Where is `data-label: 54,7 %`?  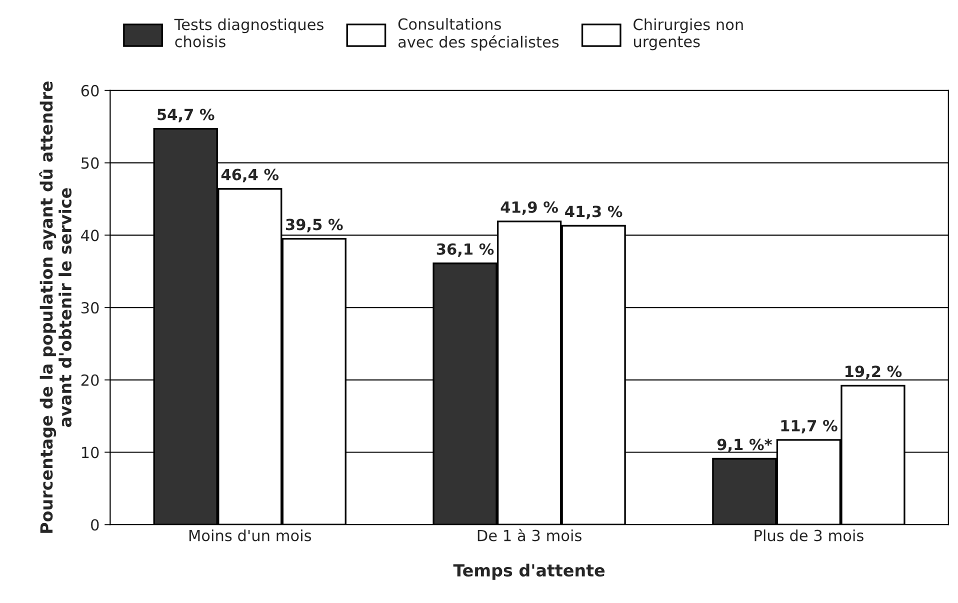 data-label: 54,7 % is located at coordinates (186, 115).